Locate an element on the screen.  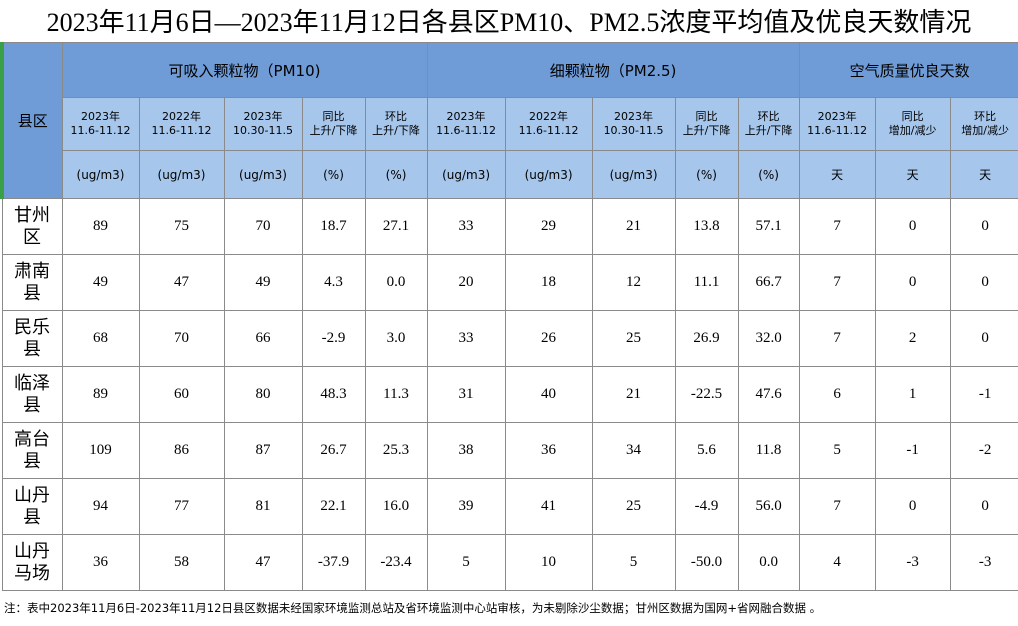
data-row: 甘州区 89 75 70 18.7 27.1 33 29 21 13.8 57.1 7 0 0 is located at coordinates (509, 226).